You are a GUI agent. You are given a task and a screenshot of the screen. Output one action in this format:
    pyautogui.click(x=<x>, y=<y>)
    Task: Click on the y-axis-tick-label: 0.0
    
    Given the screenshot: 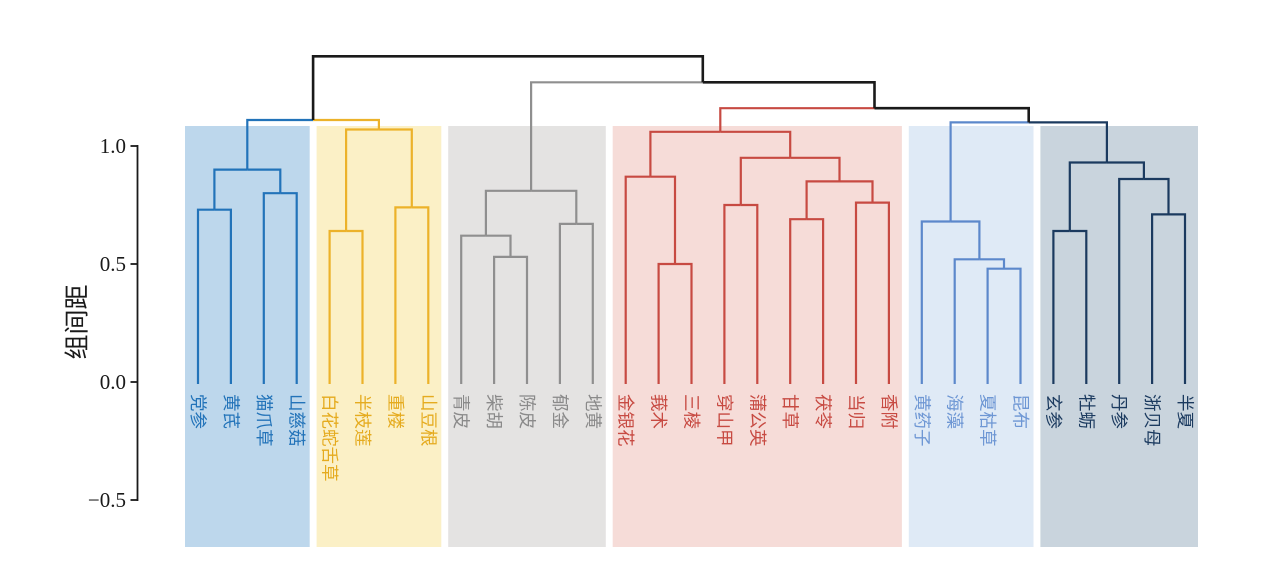 What is the action you would take?
    pyautogui.click(x=113, y=382)
    